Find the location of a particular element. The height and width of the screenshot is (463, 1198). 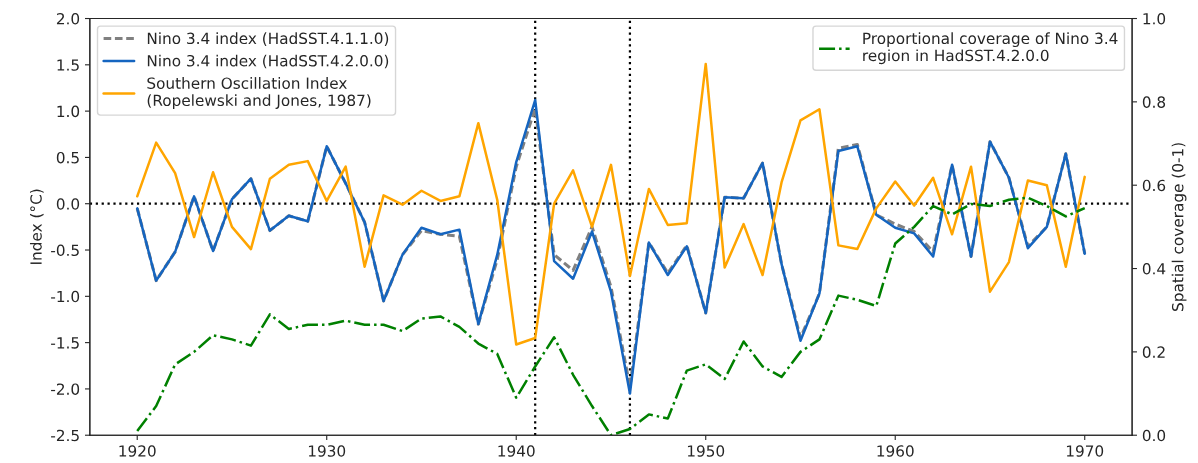

y-tick-label: -1.0 is located at coordinates (65, 296).